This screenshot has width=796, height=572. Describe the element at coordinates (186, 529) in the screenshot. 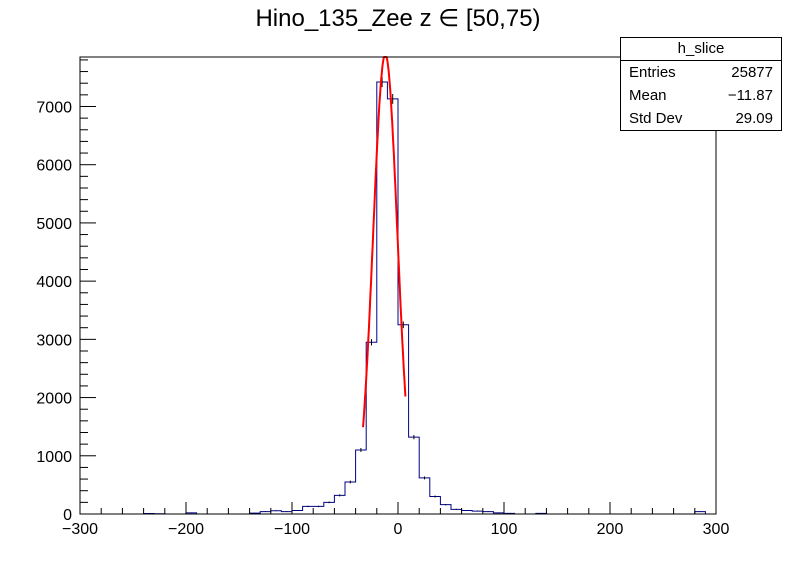

I see `x-tick-label: −200` at that location.